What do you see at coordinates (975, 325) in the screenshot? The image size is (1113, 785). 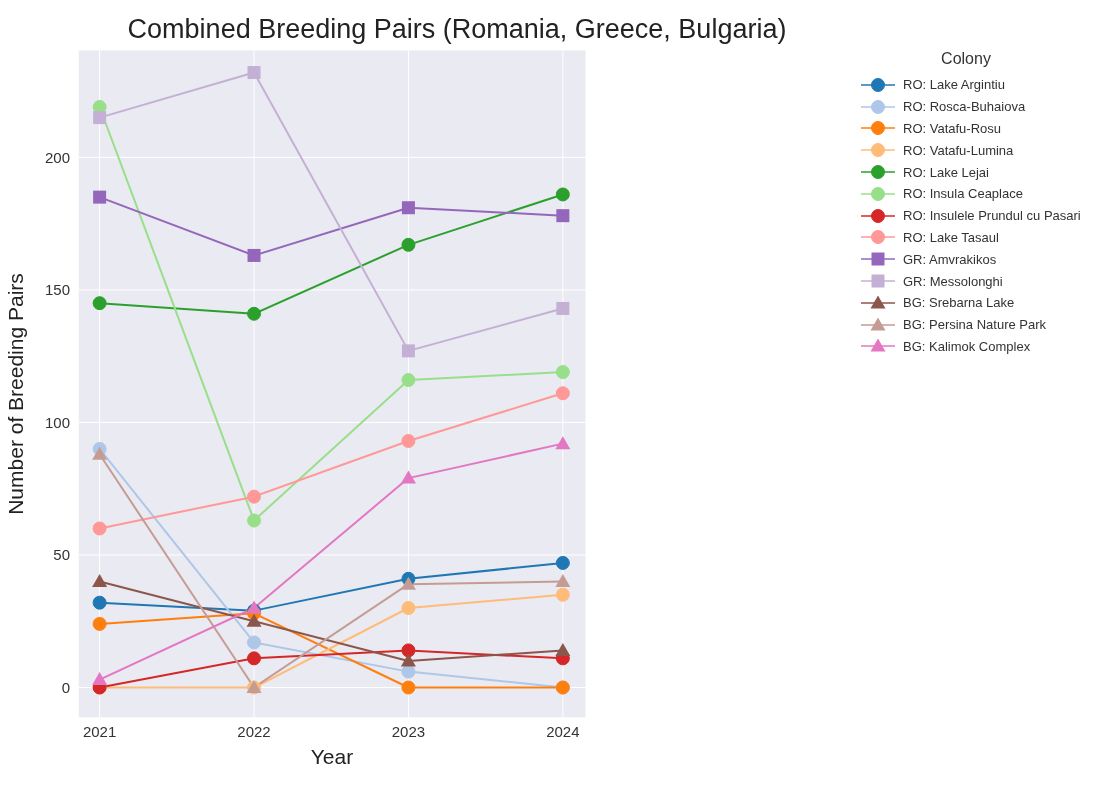 I see `legend-label: BG: Persina Nature Park` at bounding box center [975, 325].